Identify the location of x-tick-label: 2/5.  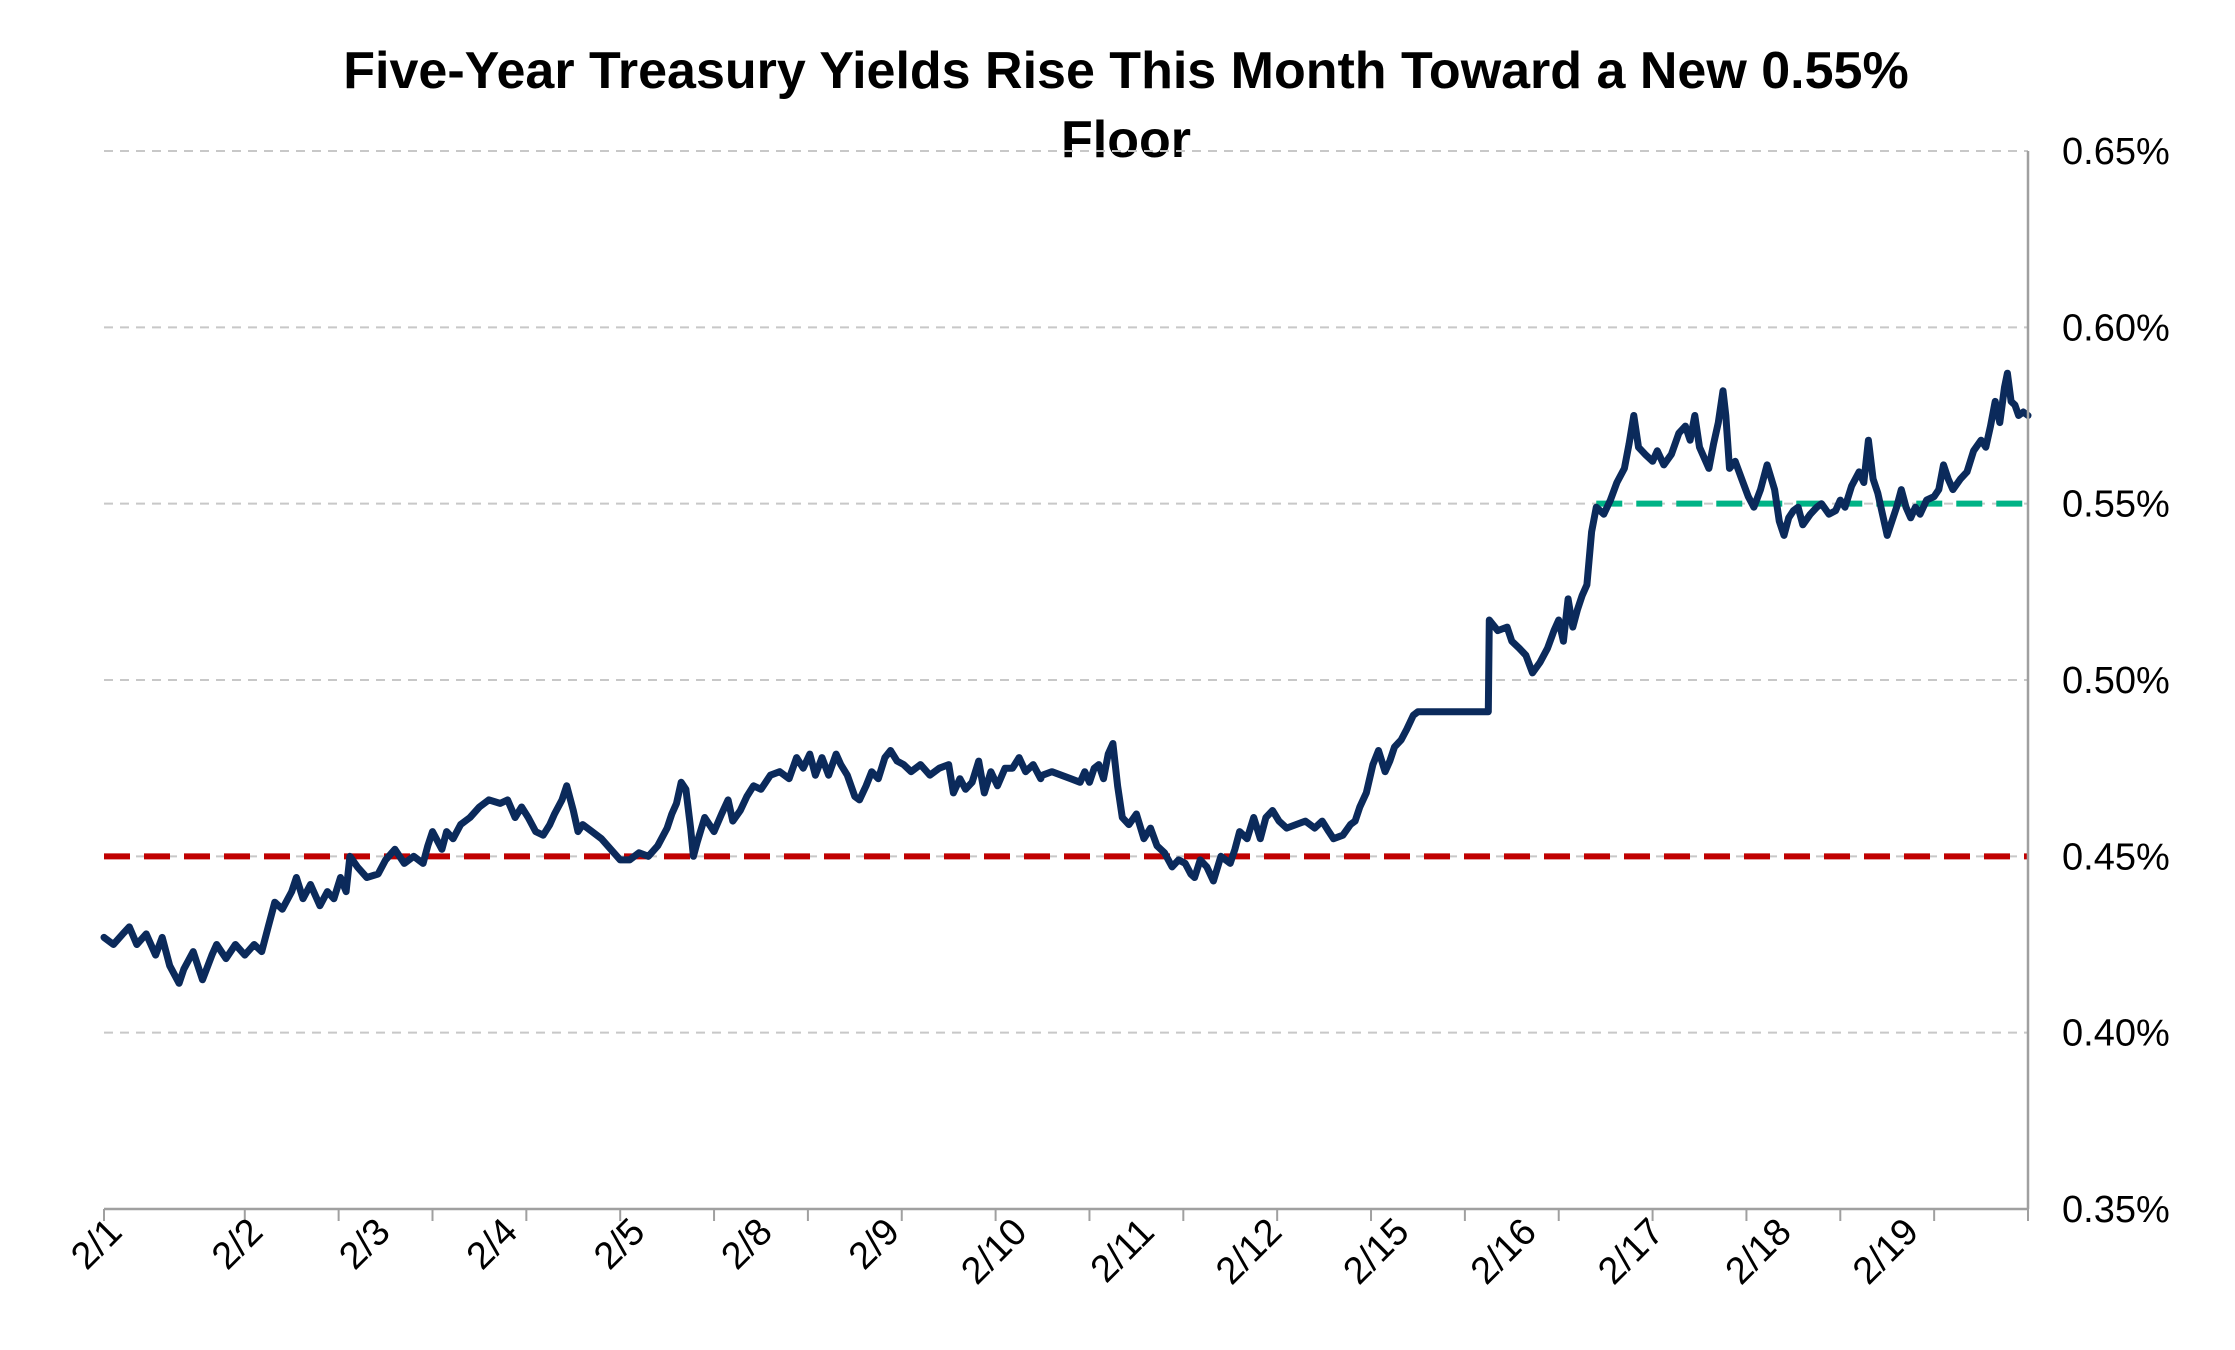
(619, 1244).